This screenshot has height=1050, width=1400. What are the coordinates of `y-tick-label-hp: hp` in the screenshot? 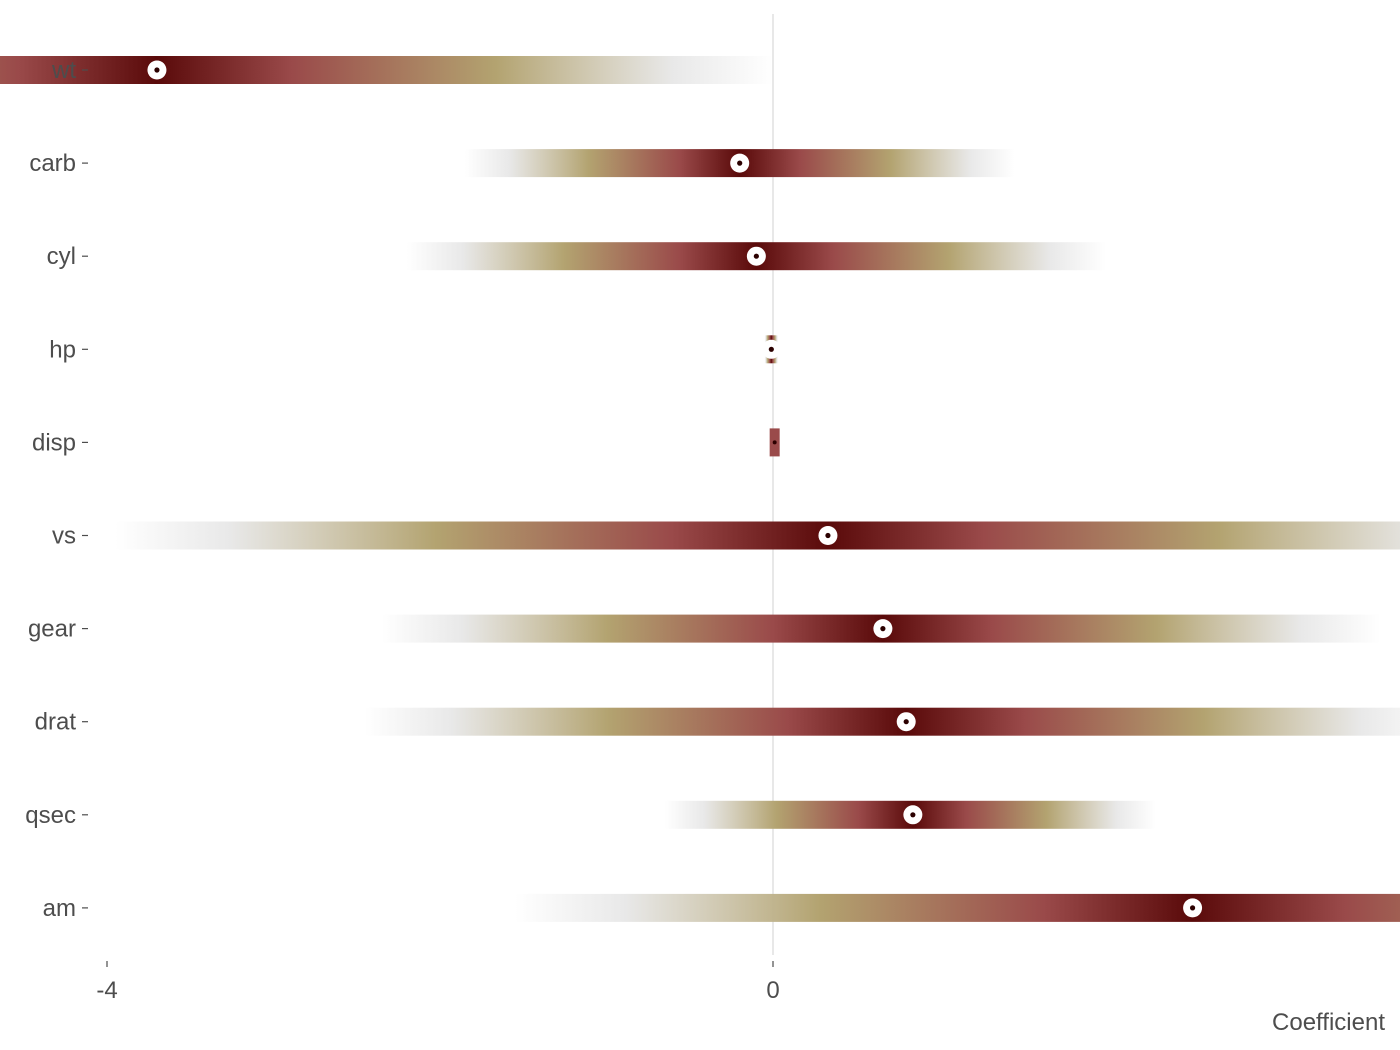 It's located at (62, 349).